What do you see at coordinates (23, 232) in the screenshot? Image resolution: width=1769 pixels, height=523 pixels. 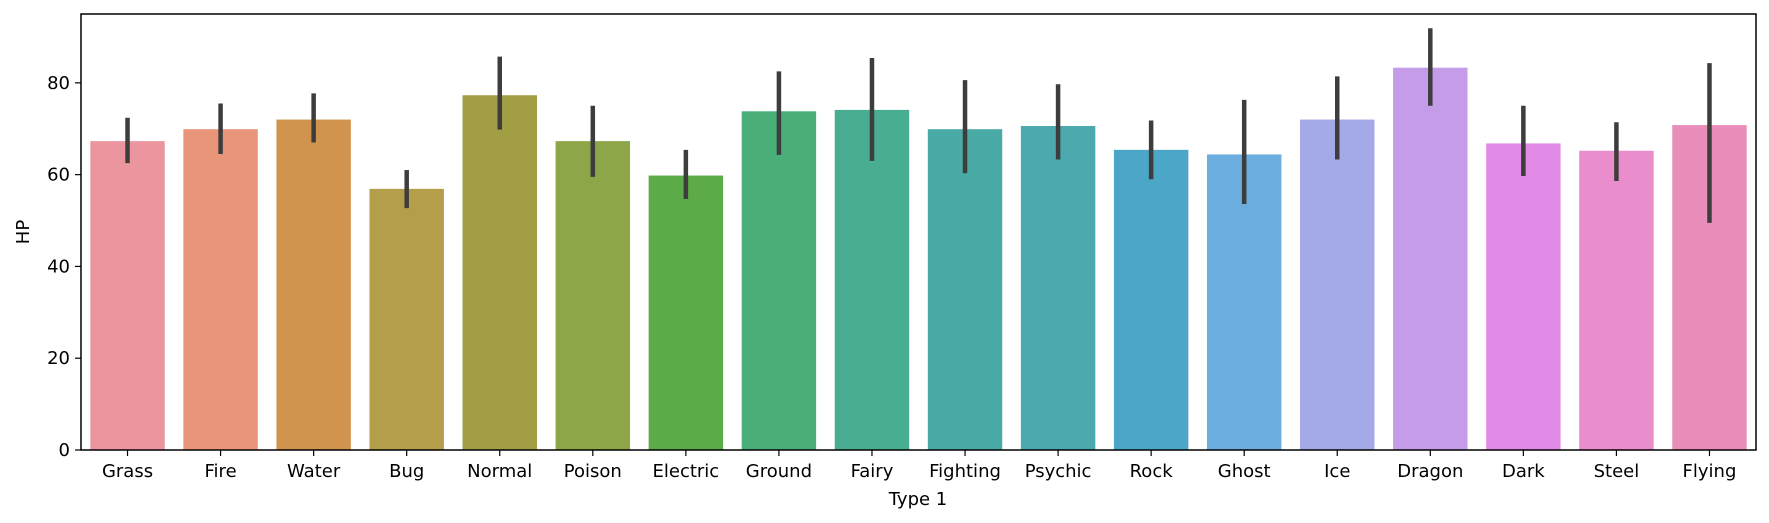 I see `y-axis-label: HP` at bounding box center [23, 232].